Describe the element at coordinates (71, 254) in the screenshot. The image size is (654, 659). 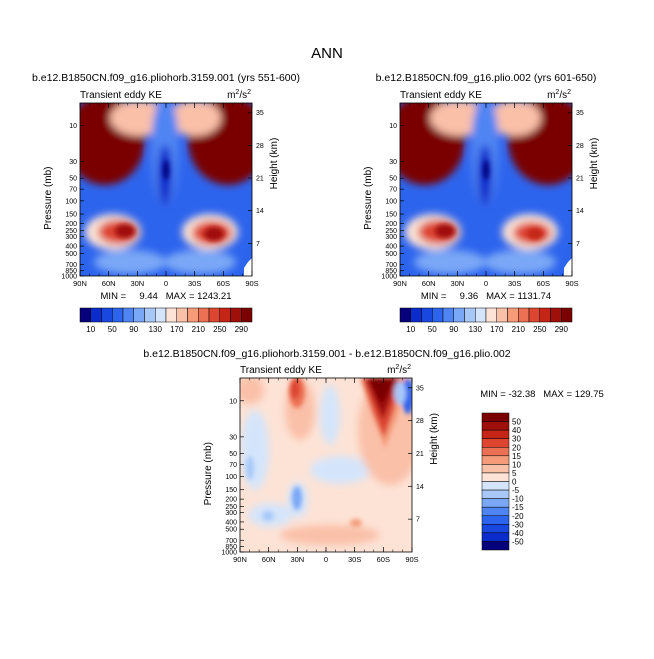
I see `y-tick-label: 500` at that location.